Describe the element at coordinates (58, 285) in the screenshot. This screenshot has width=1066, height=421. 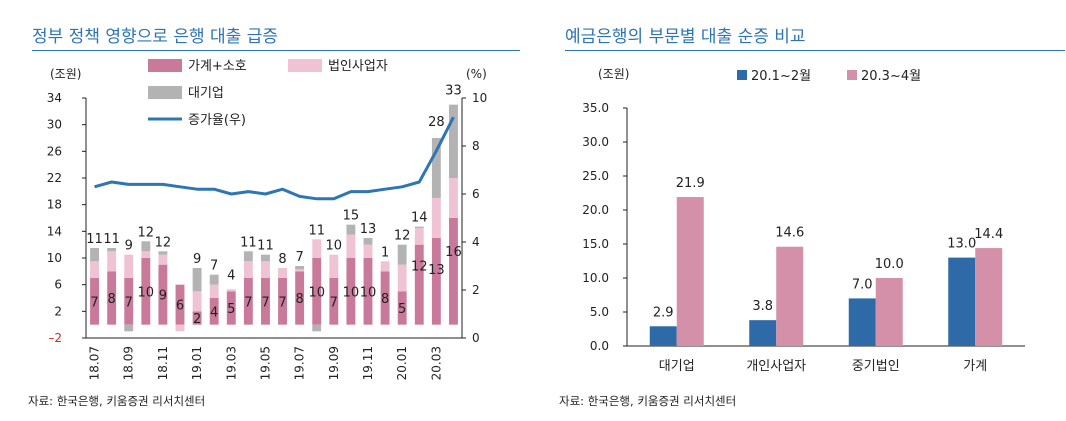
I see `y-tick-label: 6` at that location.